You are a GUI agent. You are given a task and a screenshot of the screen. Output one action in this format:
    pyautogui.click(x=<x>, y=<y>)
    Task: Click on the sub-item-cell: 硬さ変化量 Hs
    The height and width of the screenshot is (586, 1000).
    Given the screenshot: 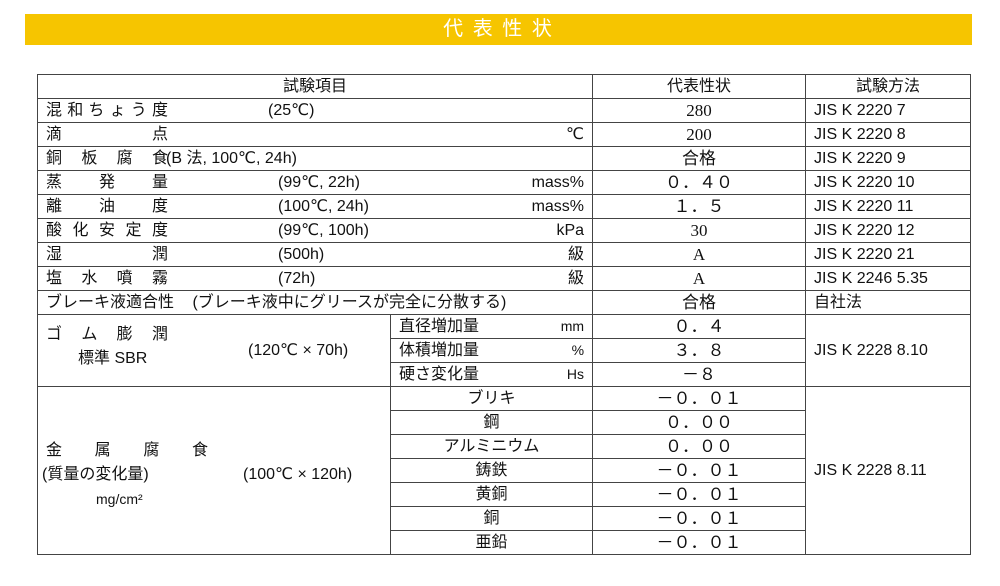 What is the action you would take?
    pyautogui.click(x=491, y=374)
    